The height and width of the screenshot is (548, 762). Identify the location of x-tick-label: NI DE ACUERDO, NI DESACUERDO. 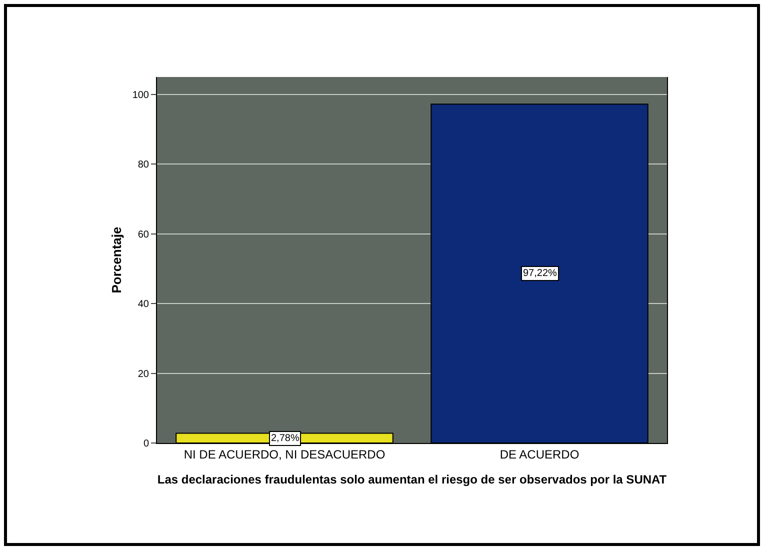
(285, 454).